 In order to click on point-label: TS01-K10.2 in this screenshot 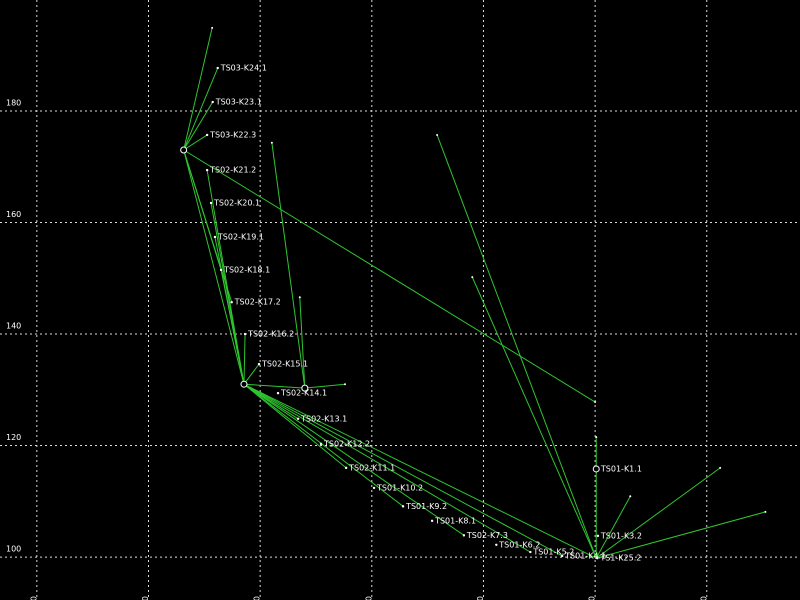, I will do `click(399, 487)`.